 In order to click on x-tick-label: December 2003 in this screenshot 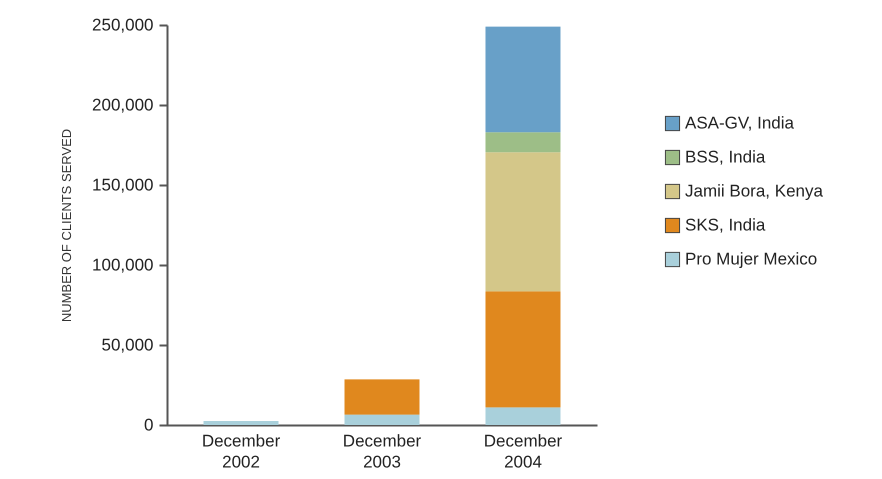, I will do `click(382, 452)`.